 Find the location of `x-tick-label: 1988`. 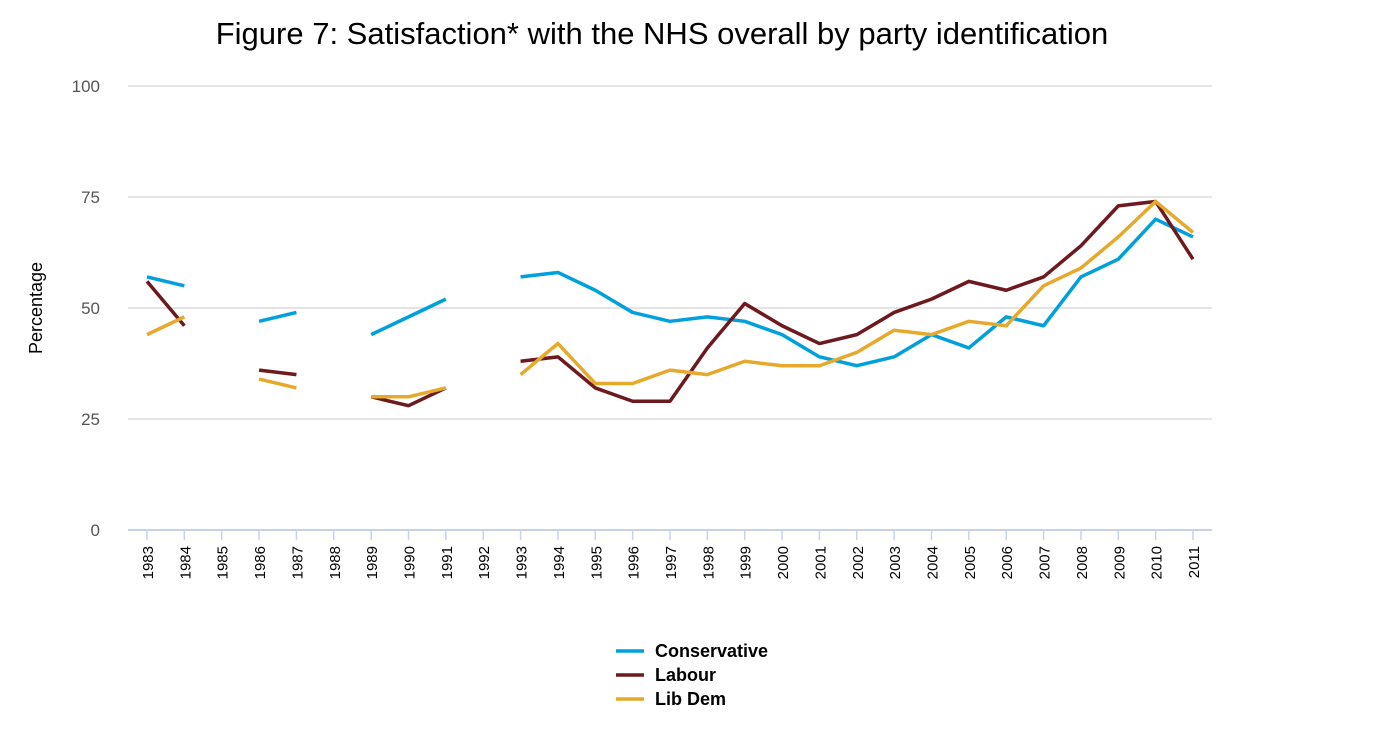

x-tick-label: 1988 is located at coordinates (335, 562).